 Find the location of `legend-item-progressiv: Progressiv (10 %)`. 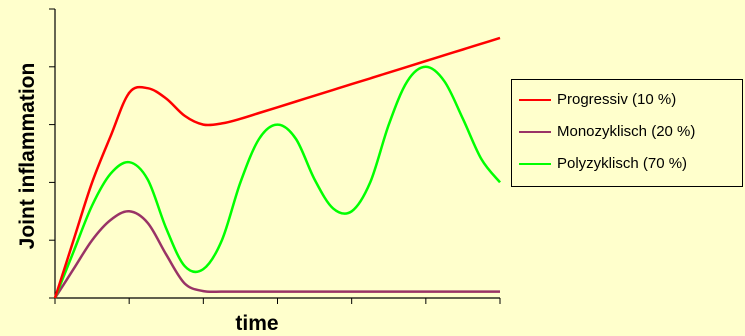

legend-item-progressiv: Progressiv (10 %) is located at coordinates (627, 100).